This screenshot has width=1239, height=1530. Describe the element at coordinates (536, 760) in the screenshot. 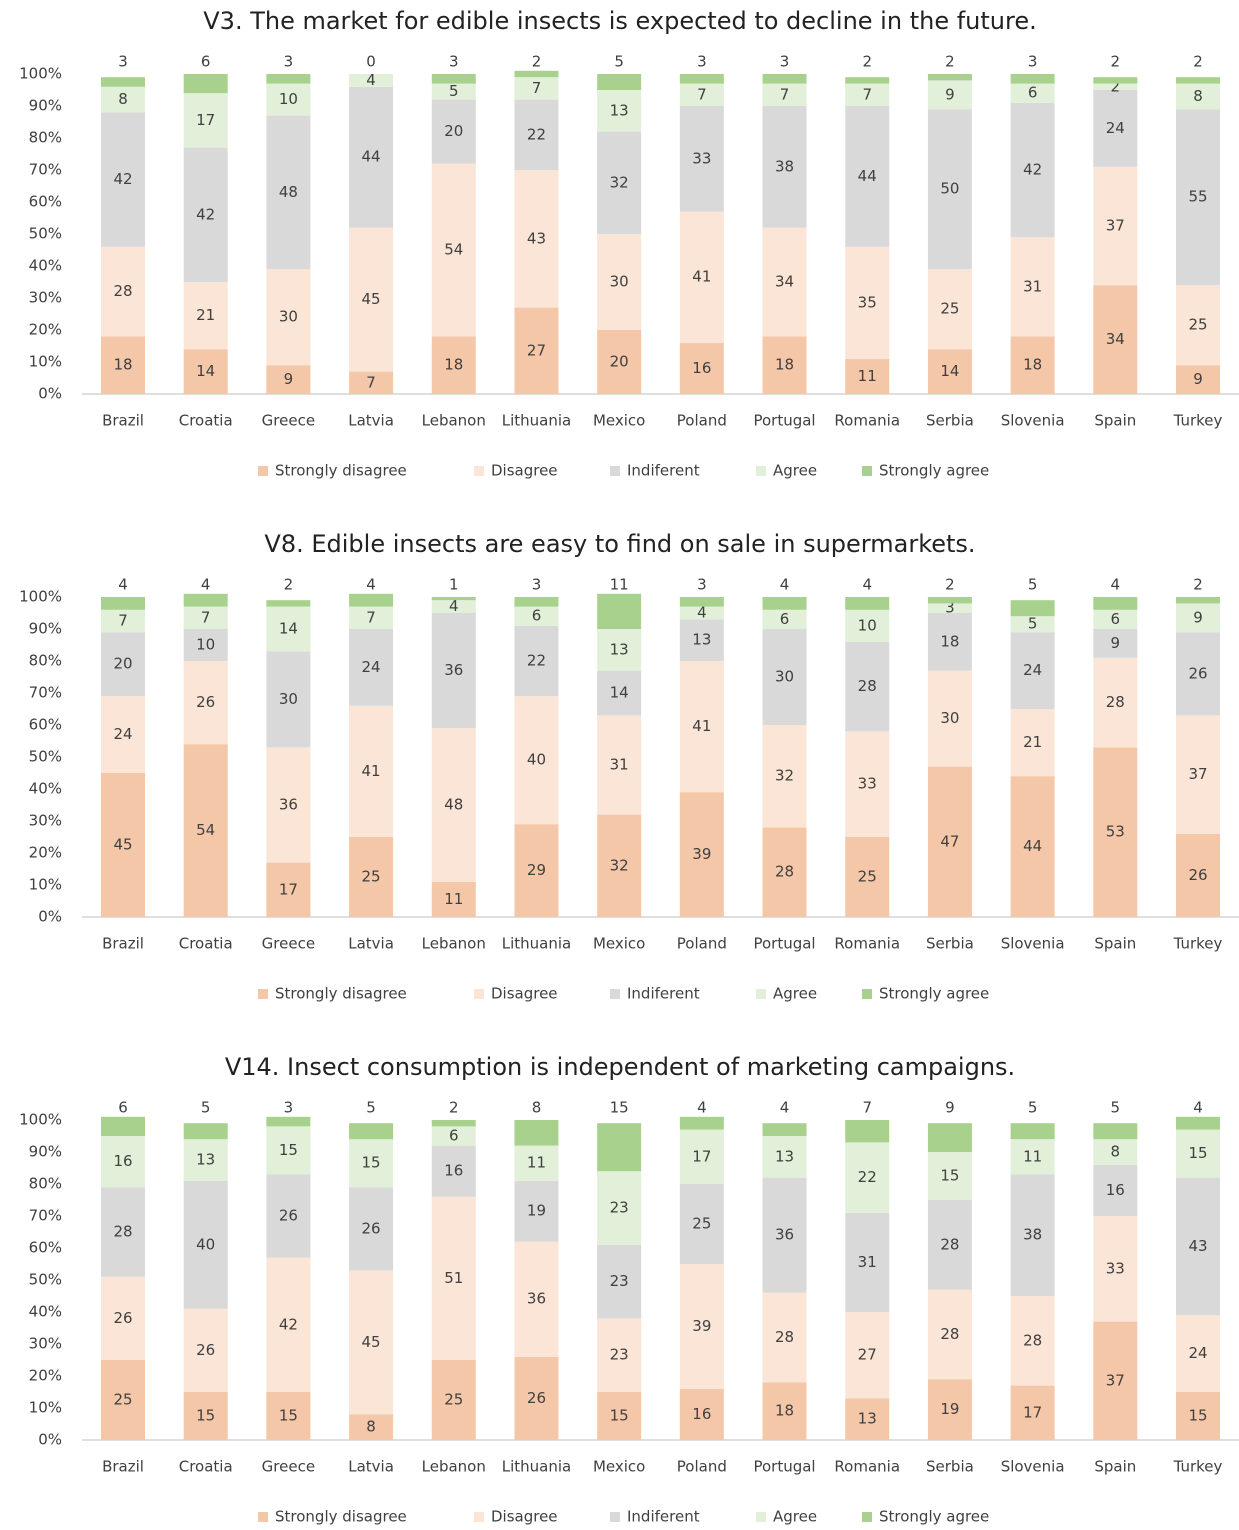

I see `data-label: 40` at that location.